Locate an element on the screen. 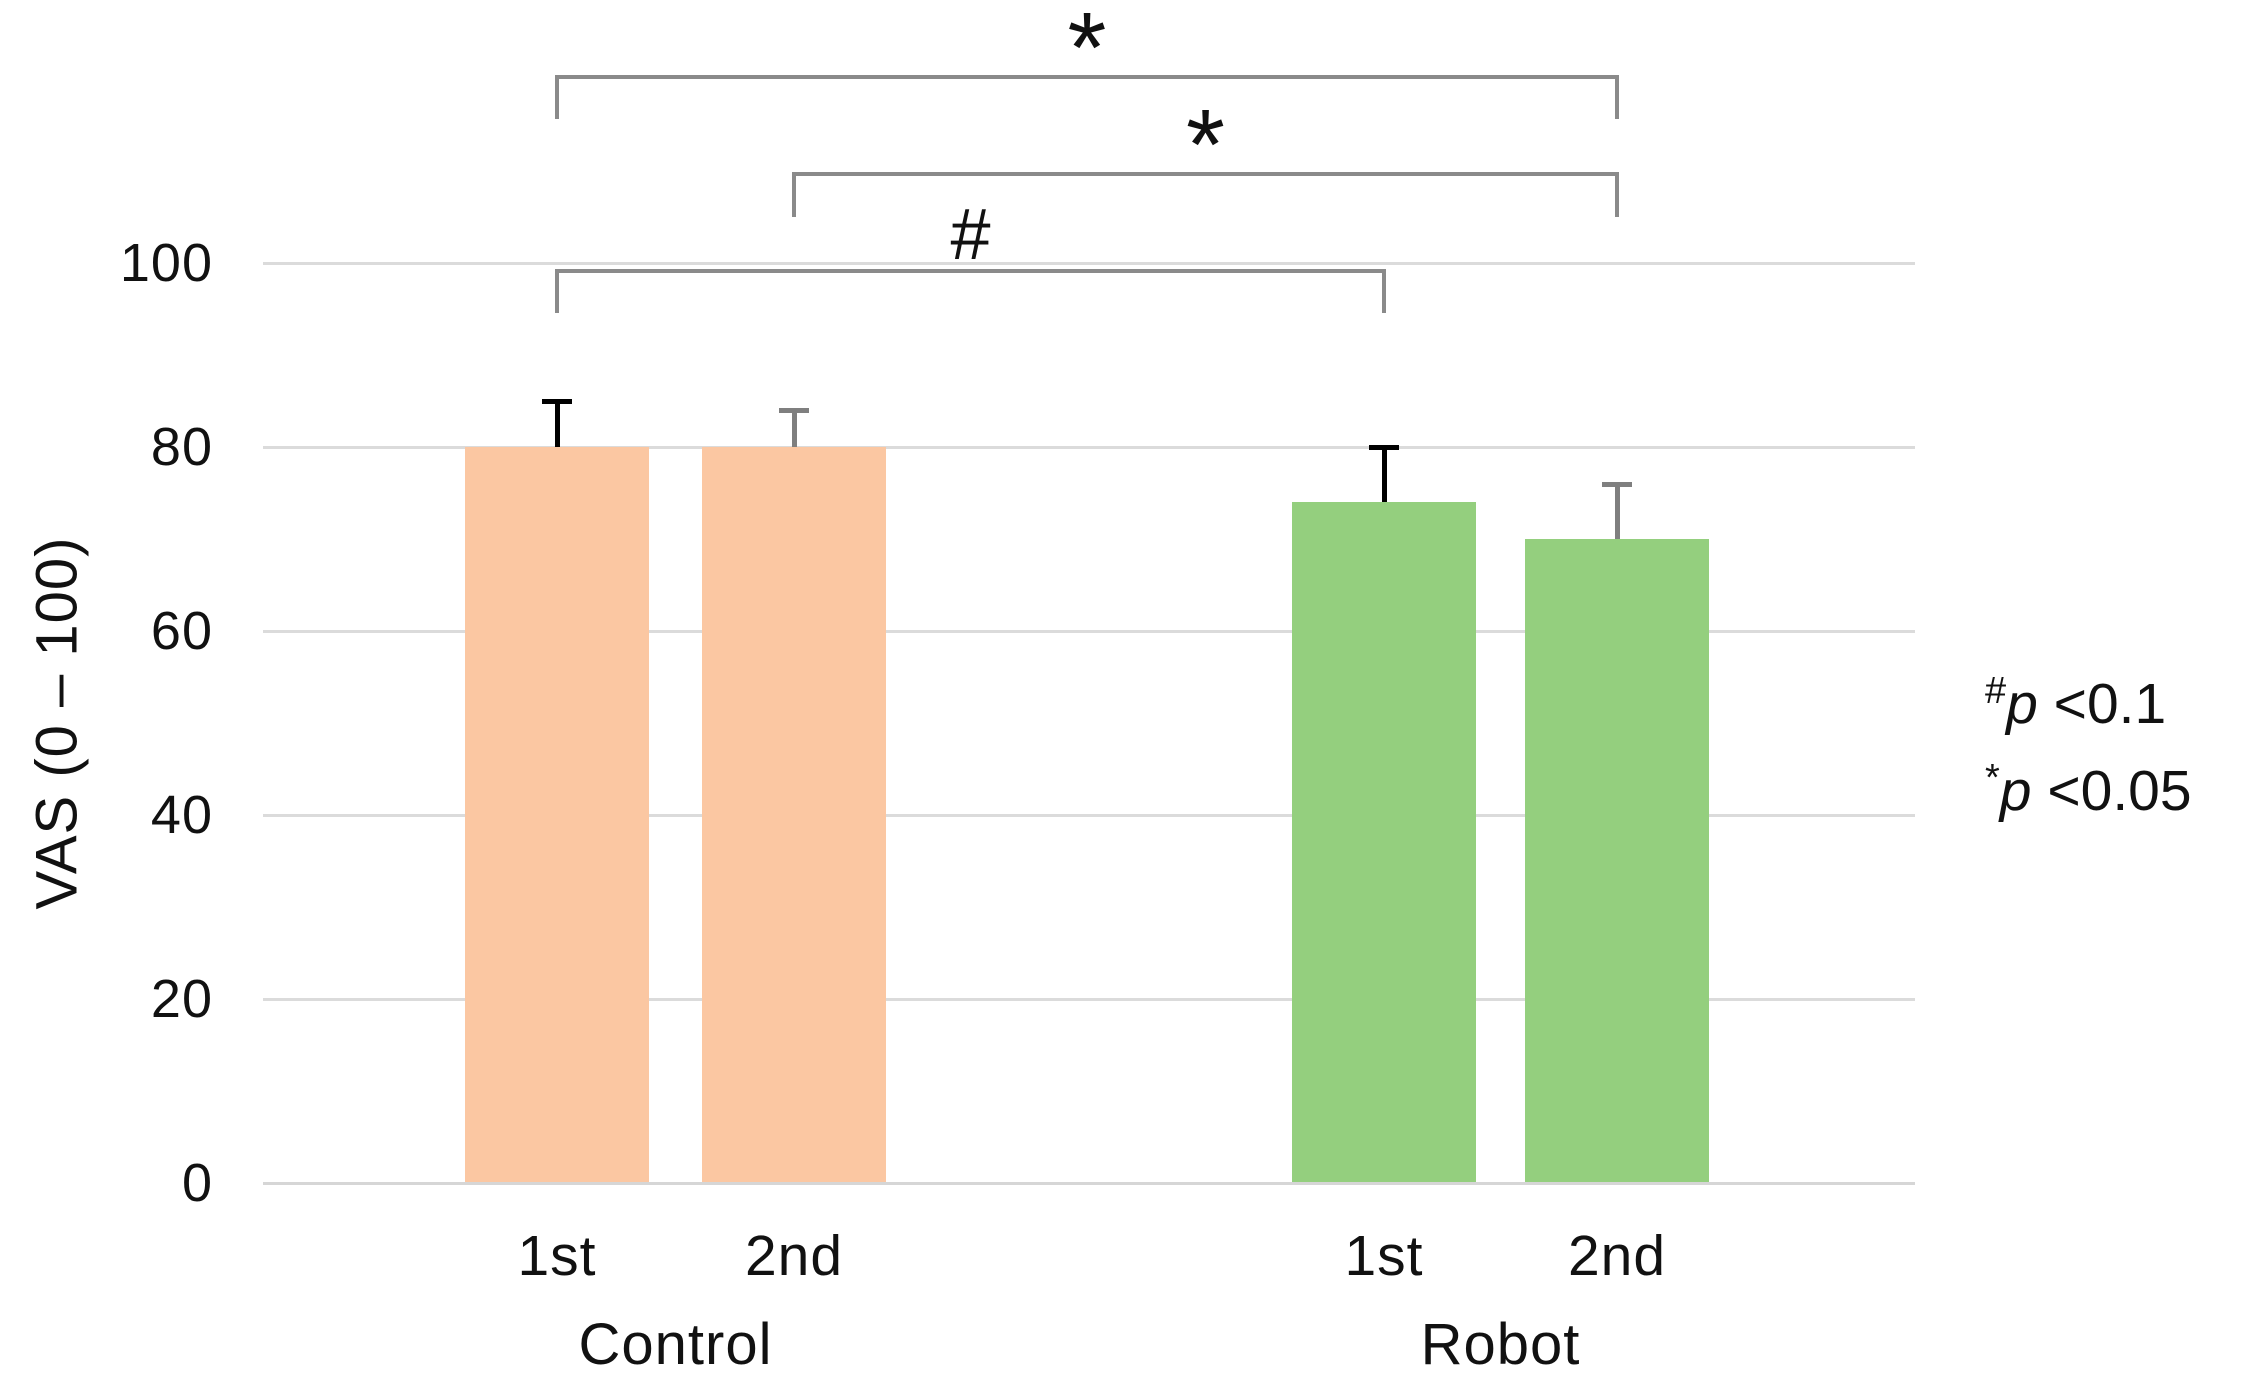 The height and width of the screenshot is (1395, 2251). significance-legend: #p <0.1 *p <0.05 is located at coordinates (2088, 751).